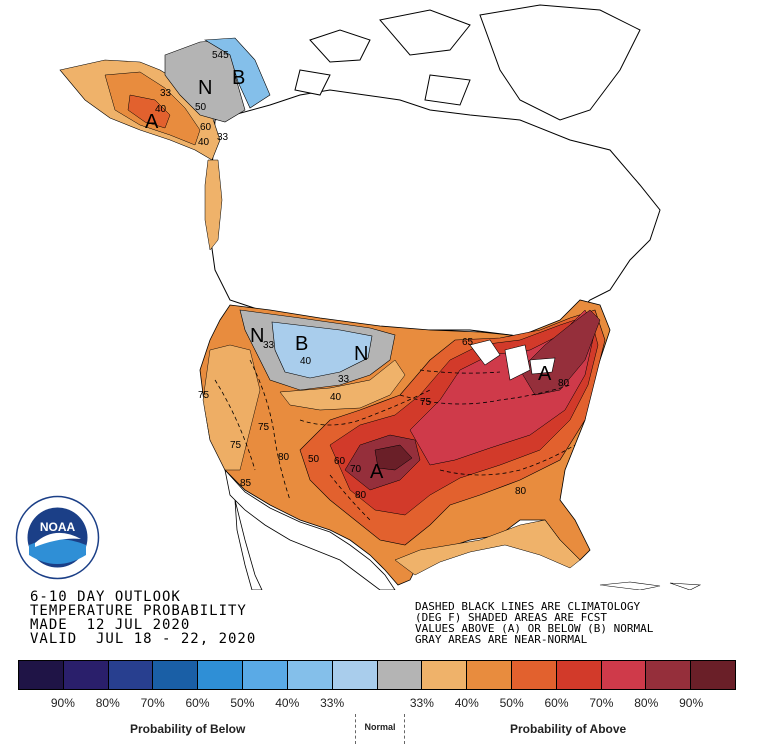  What do you see at coordinates (143, 639) in the screenshot?
I see `outlook-title-line: VALID JUL 18 - 22, 2020` at bounding box center [143, 639].